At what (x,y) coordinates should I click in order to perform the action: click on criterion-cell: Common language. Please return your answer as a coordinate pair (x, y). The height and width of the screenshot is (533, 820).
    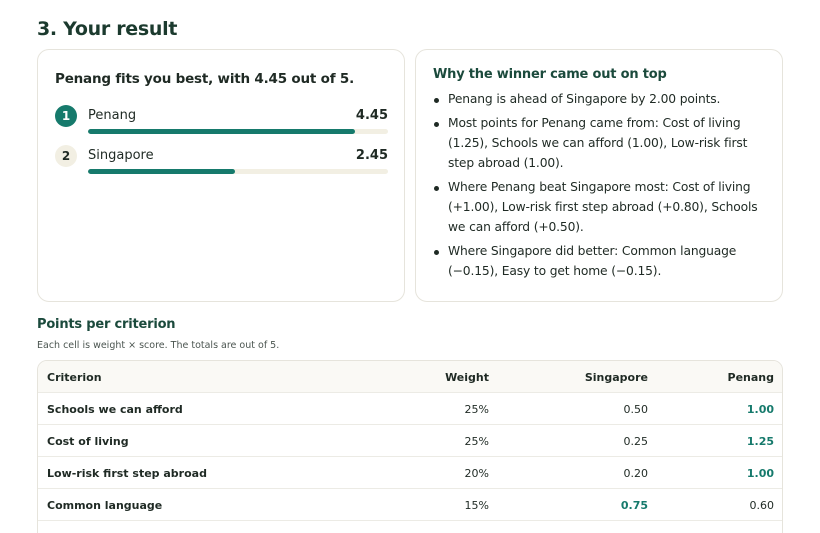
    Looking at the image, I should click on (105, 505).